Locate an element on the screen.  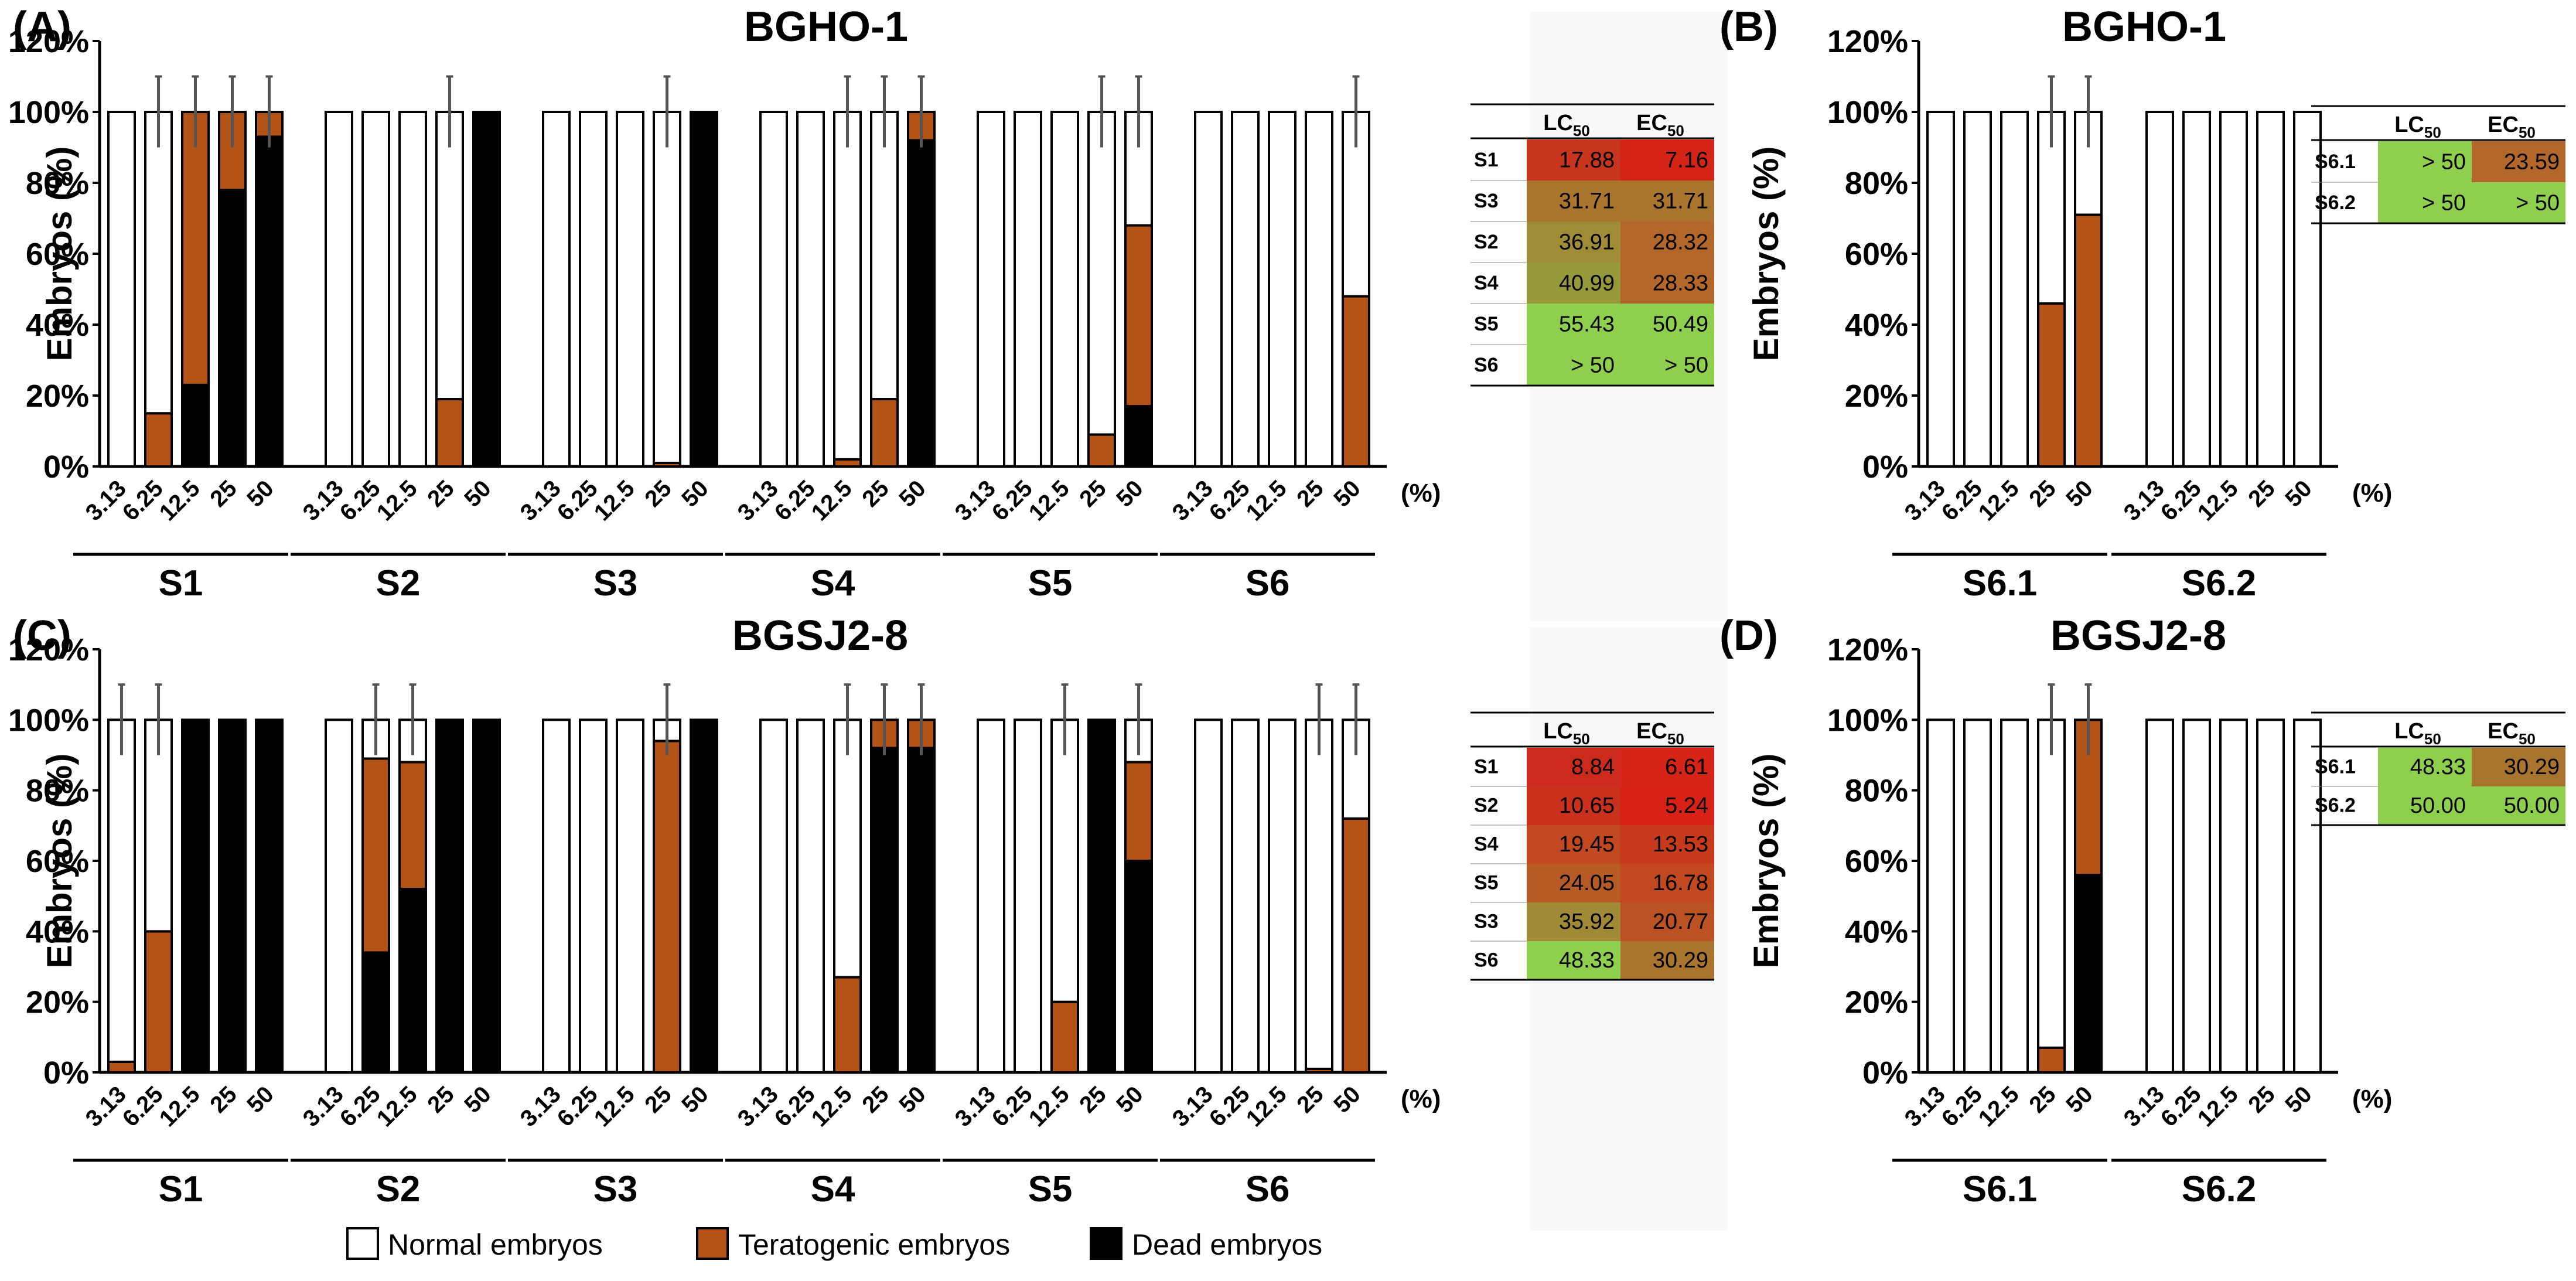
y-tick-label: 0% is located at coordinates (66, 1073).